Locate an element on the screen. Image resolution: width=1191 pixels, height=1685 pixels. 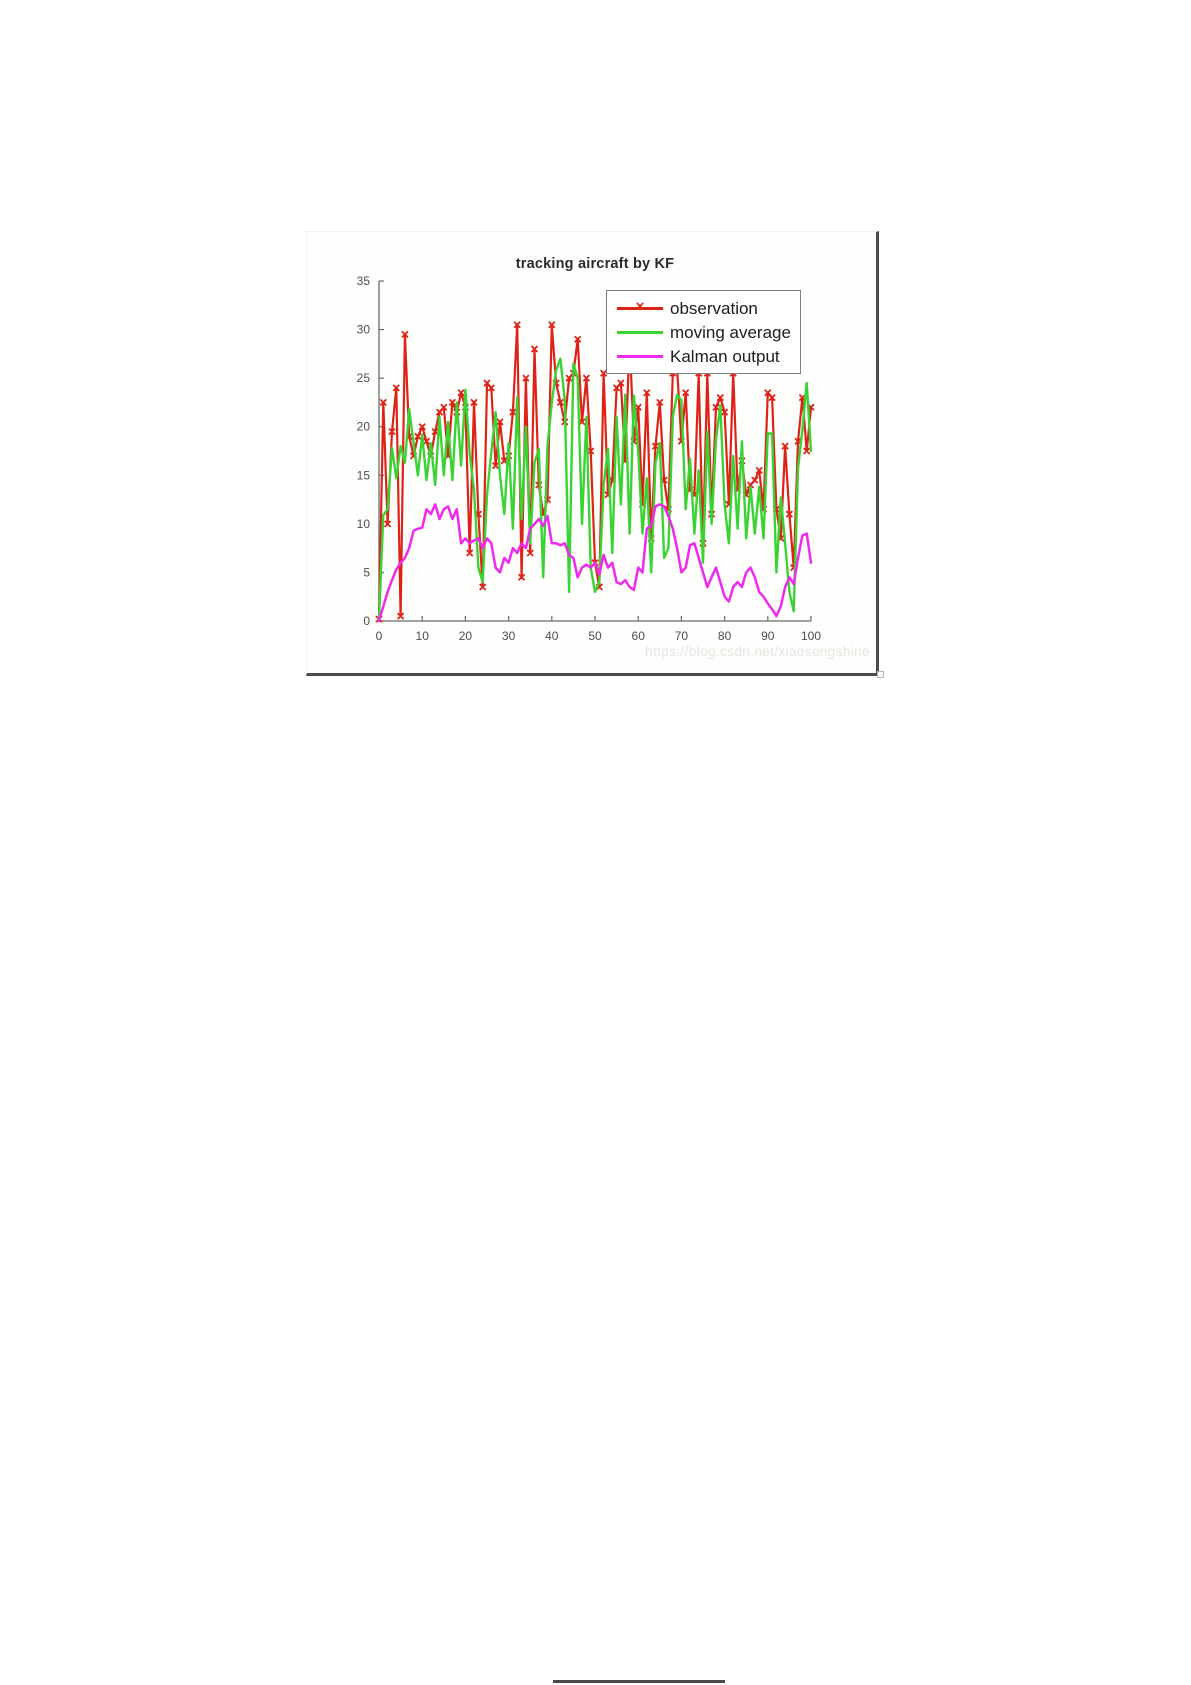
legend-item-observation: × observation is located at coordinates (703, 308).